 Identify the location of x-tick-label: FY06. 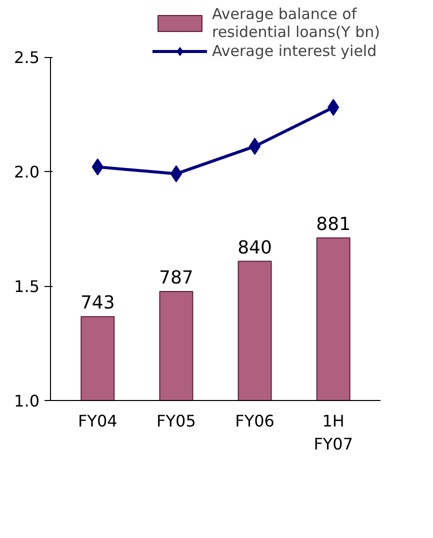
(254, 421).